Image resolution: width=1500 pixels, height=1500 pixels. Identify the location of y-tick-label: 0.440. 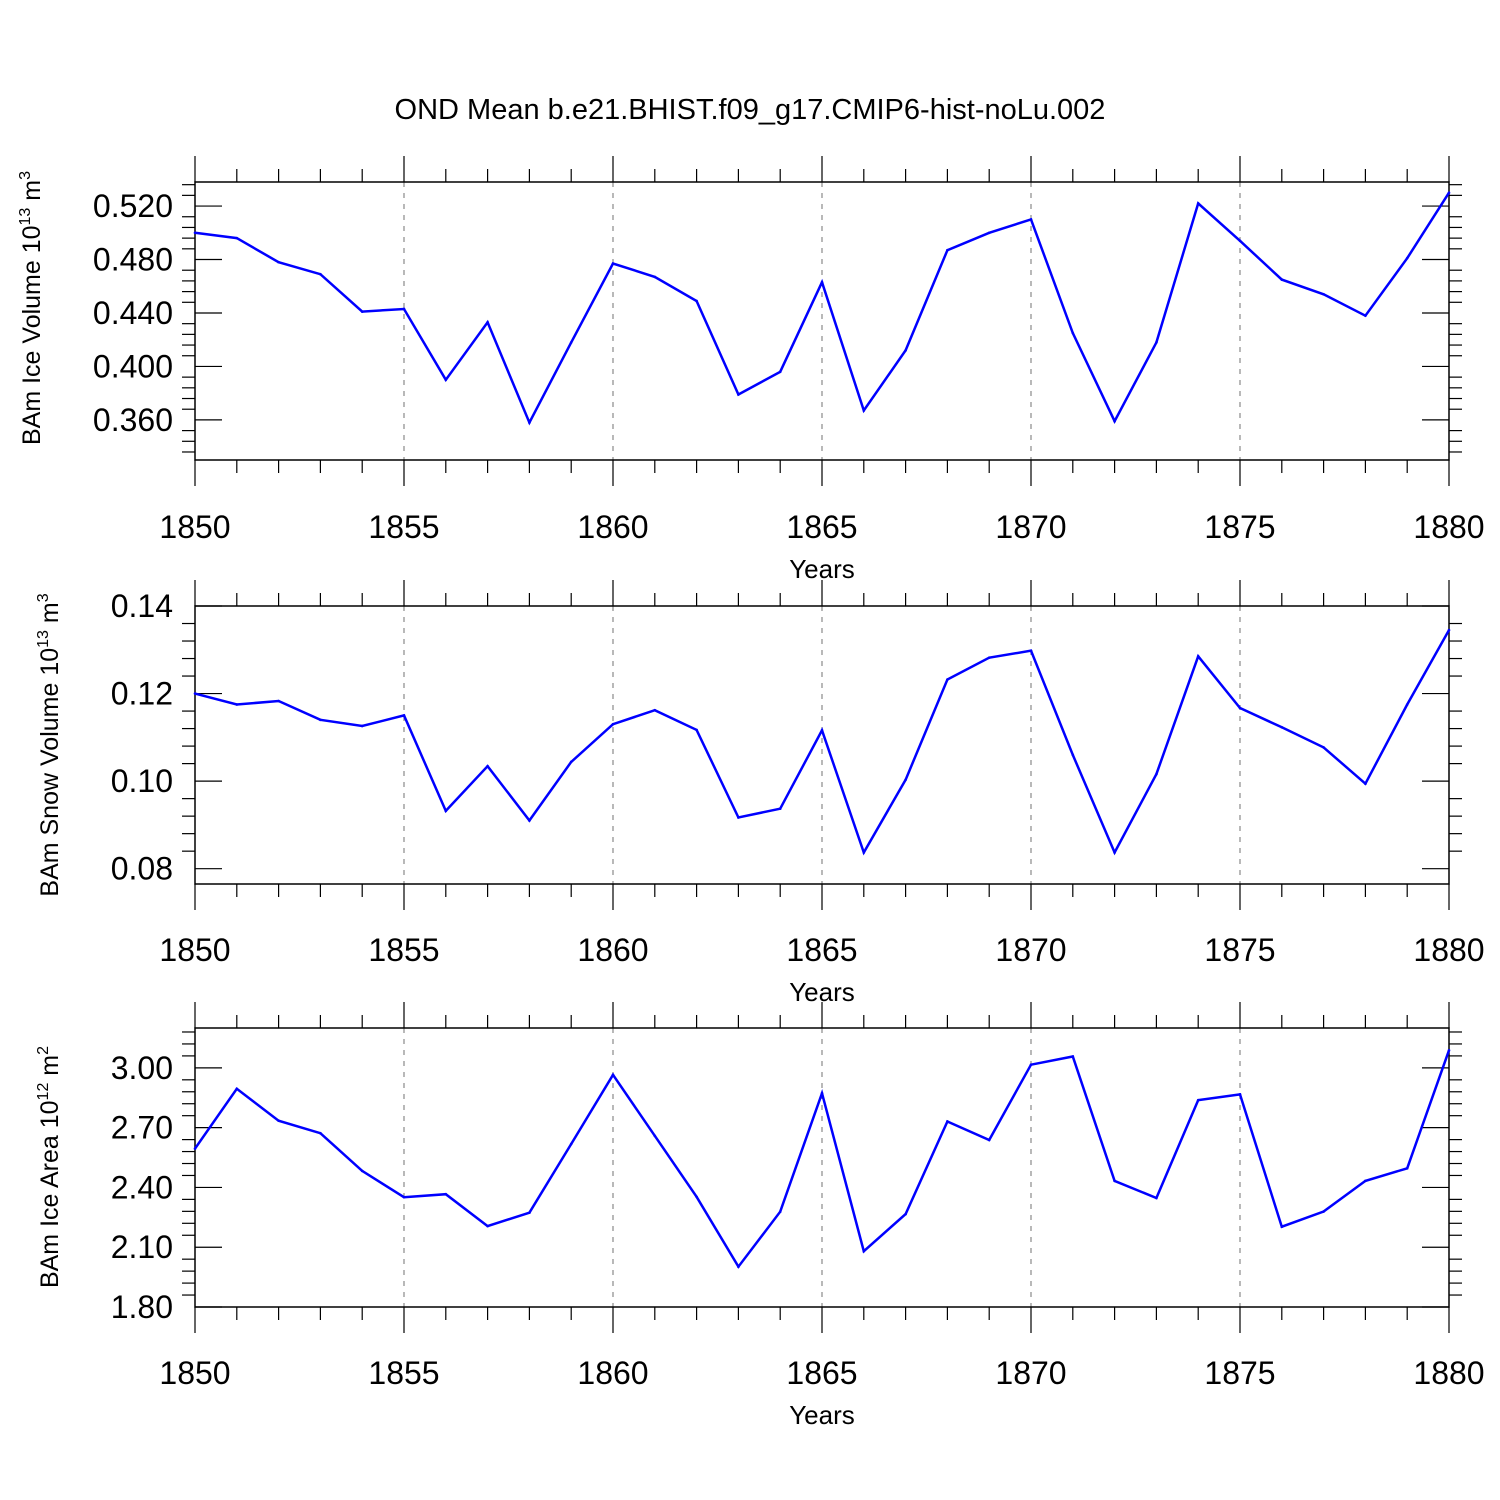
(133, 313).